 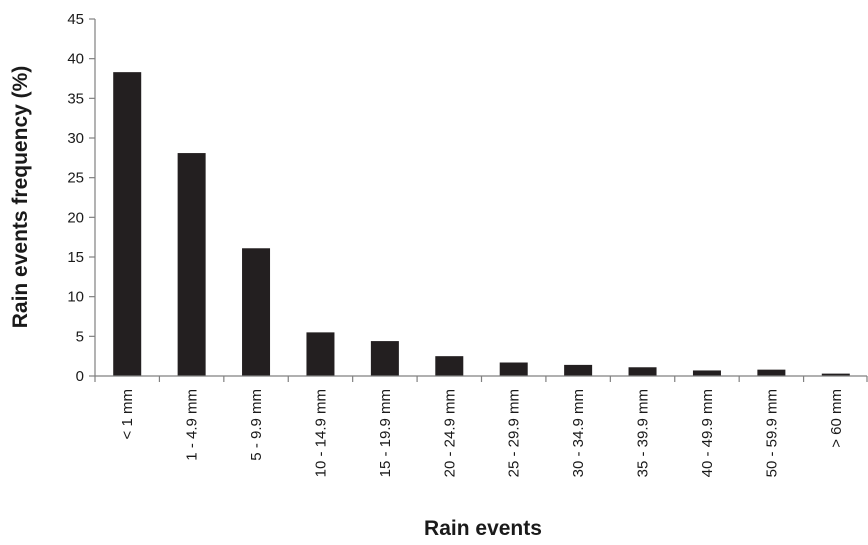 I want to click on x-tick-label-10: 50 - 59.9 mm, so click(x=771, y=433).